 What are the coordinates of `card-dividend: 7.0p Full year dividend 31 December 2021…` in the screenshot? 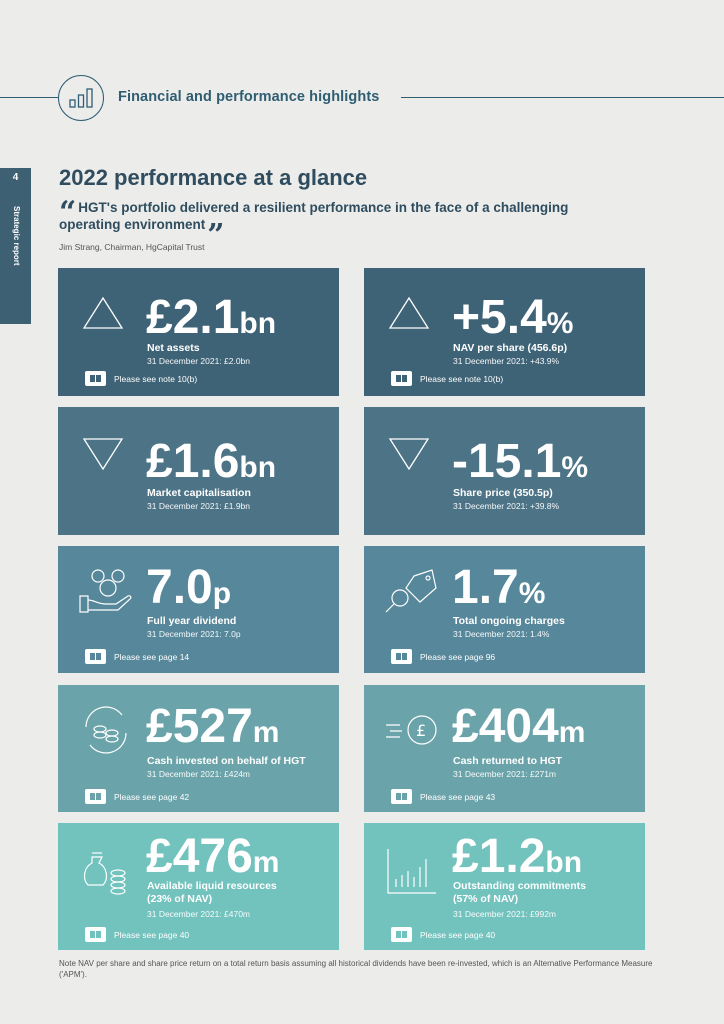 It's located at (198, 609).